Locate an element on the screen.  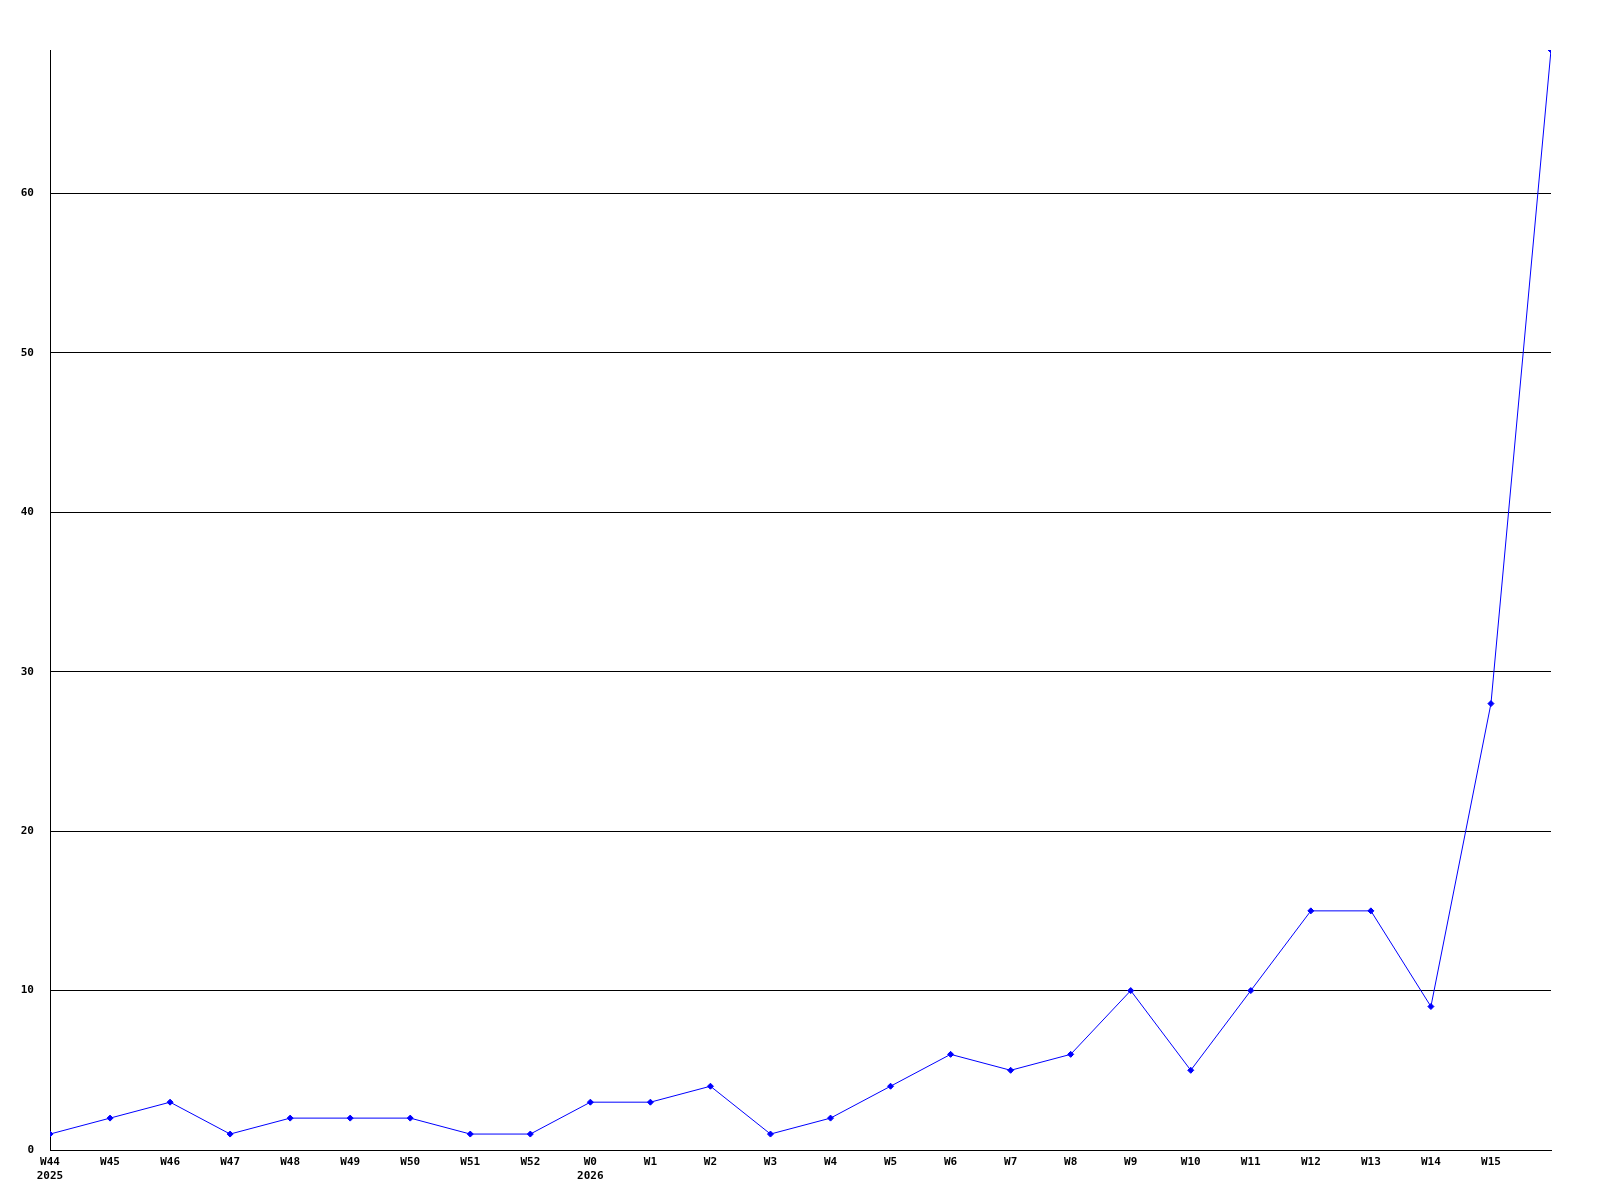
x-tick-label: W1 is located at coordinates (650, 1162).